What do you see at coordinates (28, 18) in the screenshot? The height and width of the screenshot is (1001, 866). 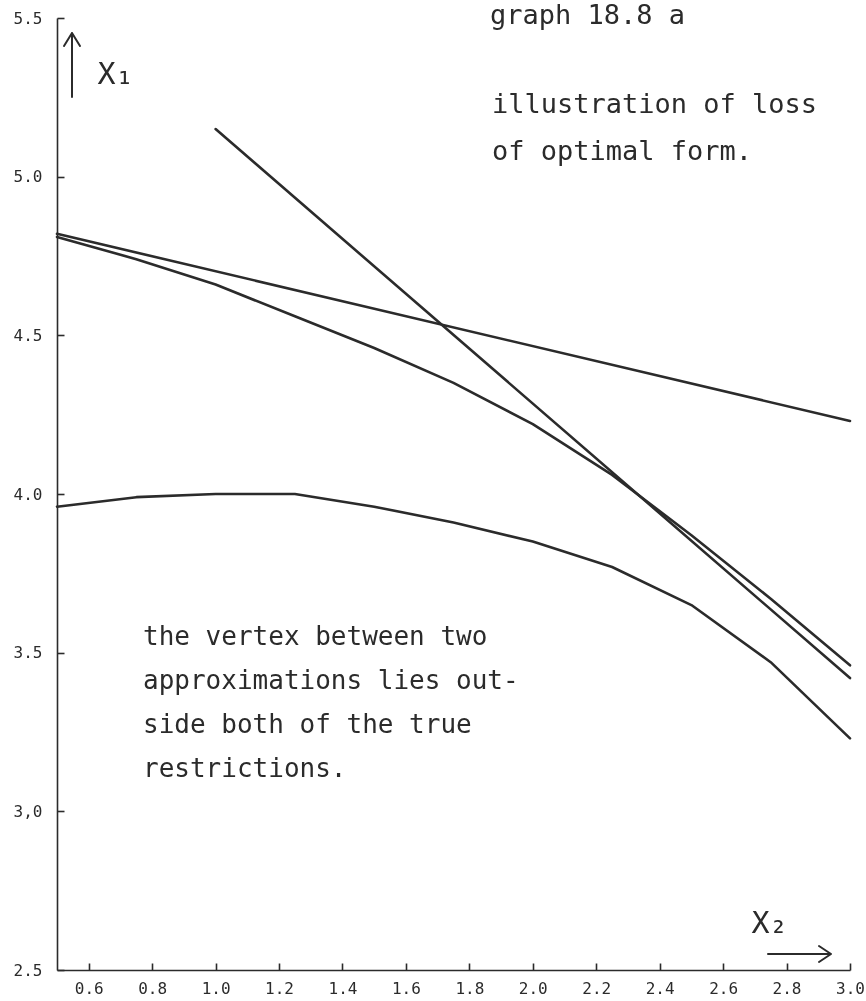 I see `y-tick-label: 5.5` at bounding box center [28, 18].